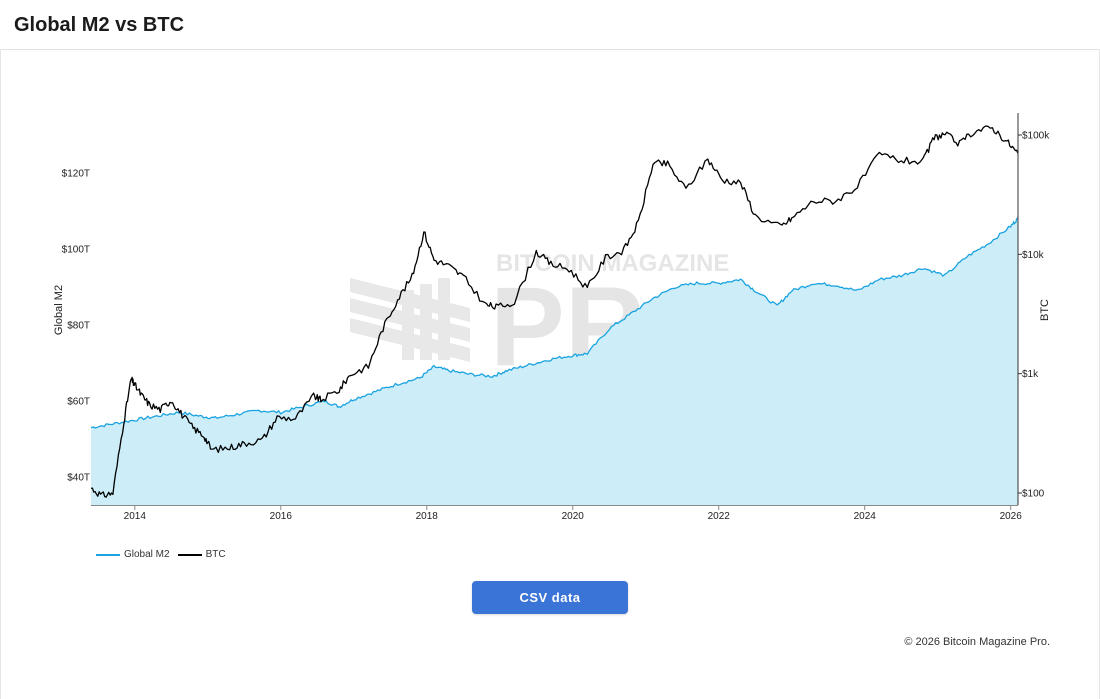 This screenshot has height=699, width=1100. I want to click on right-axis-label: BTC, so click(1045, 310).